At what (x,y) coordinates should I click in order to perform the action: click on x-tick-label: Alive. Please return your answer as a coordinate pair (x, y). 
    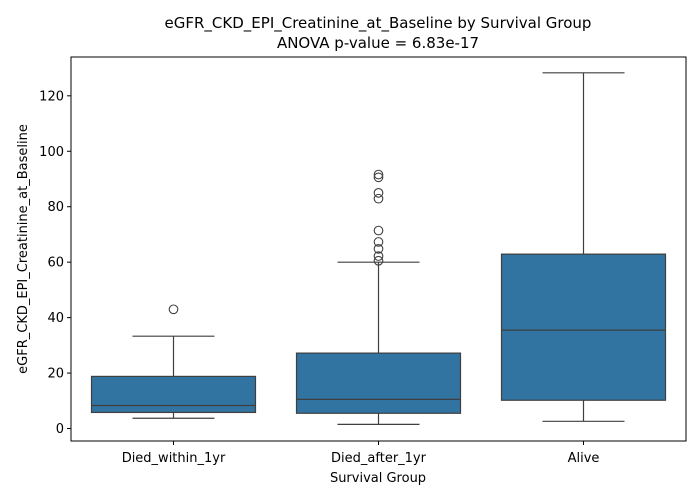
    Looking at the image, I should click on (584, 458).